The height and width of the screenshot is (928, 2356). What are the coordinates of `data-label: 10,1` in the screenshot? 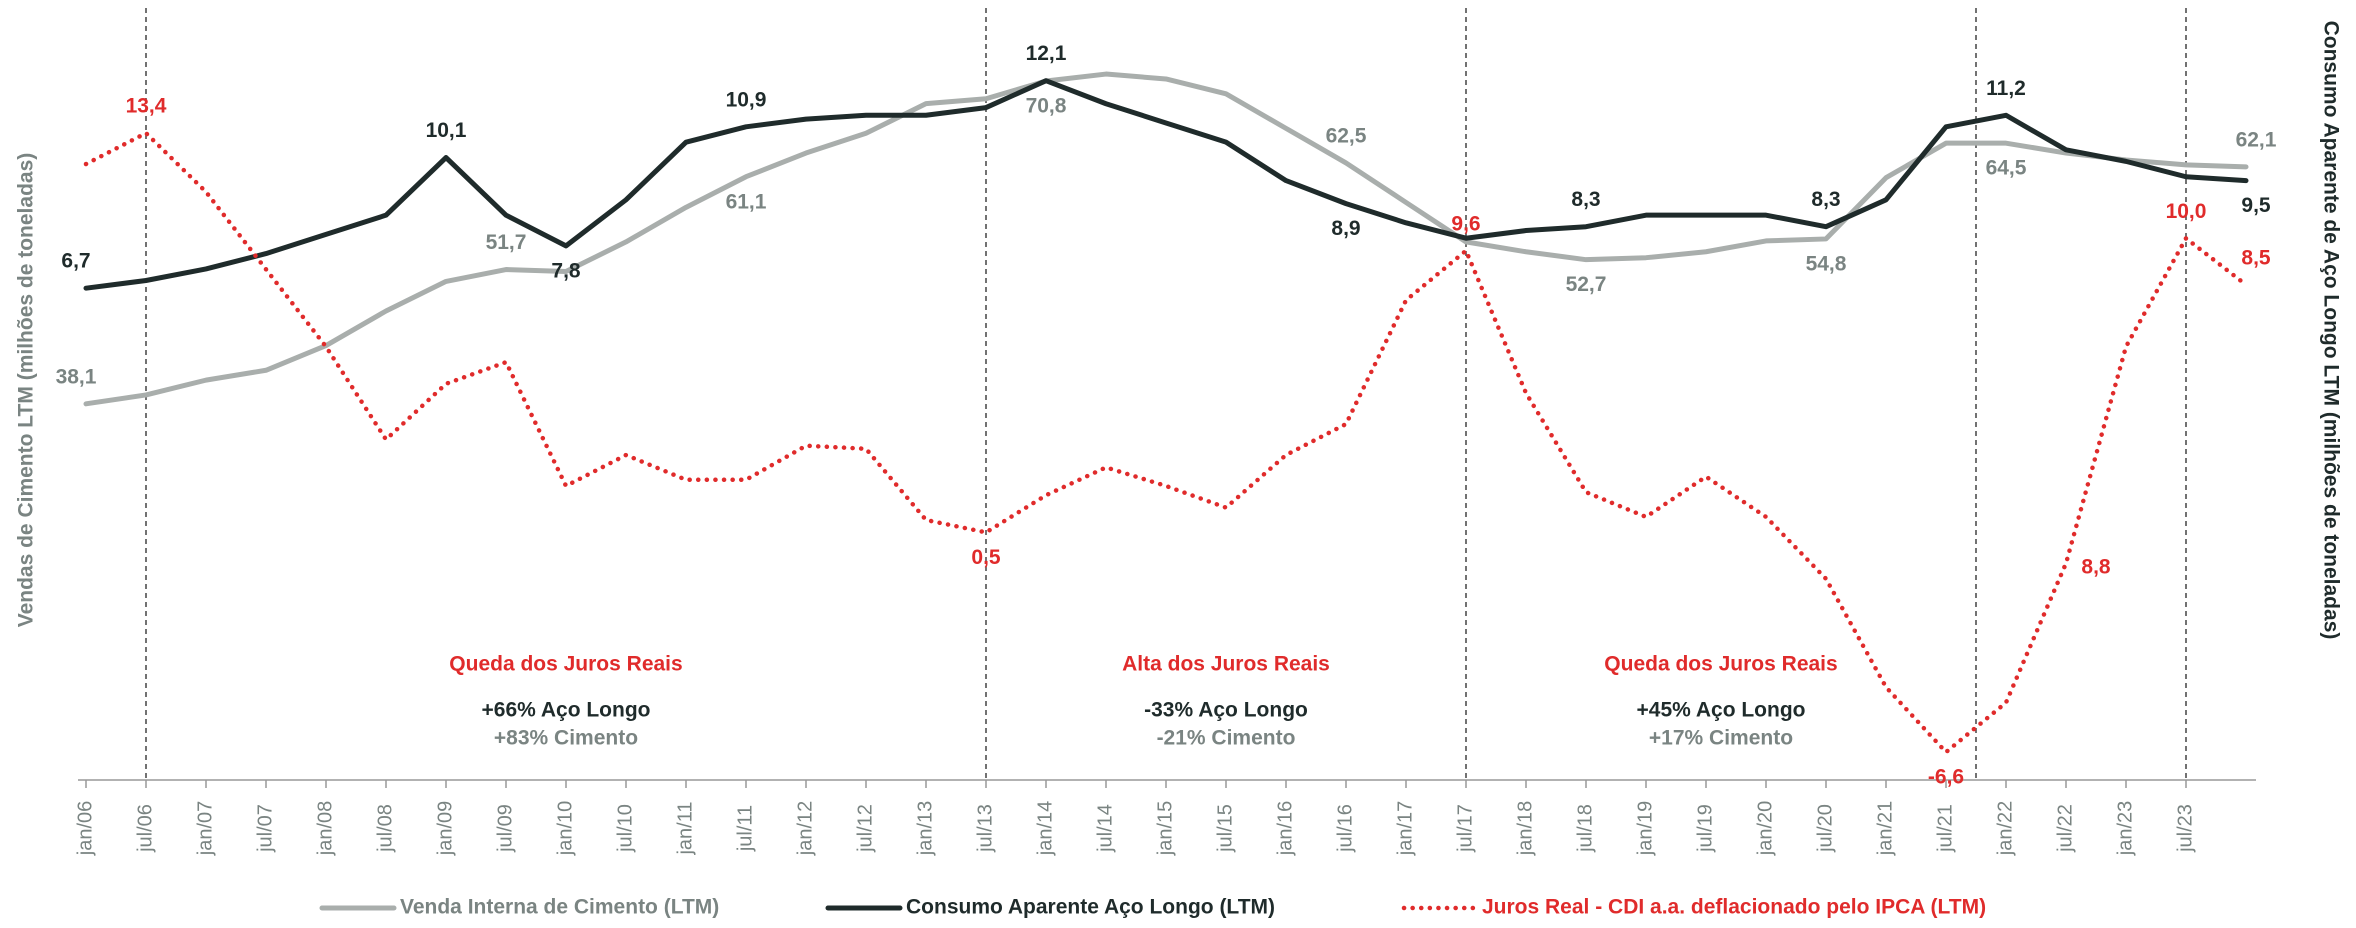 It's located at (446, 130).